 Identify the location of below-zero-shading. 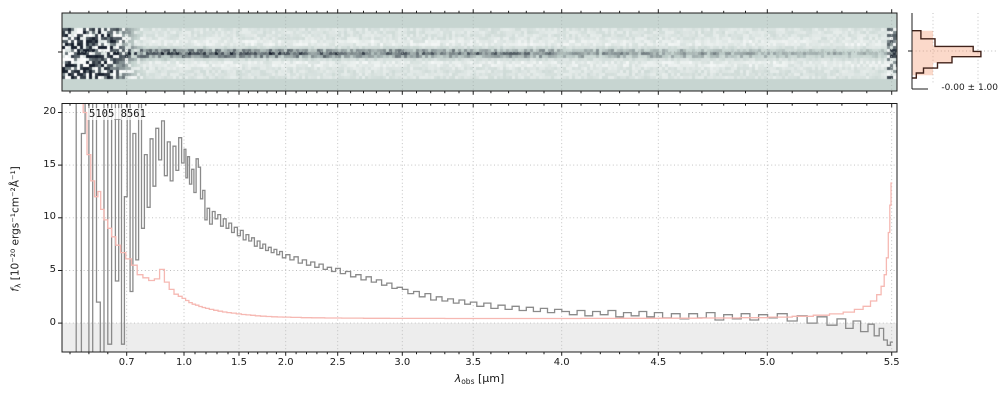
(479, 337).